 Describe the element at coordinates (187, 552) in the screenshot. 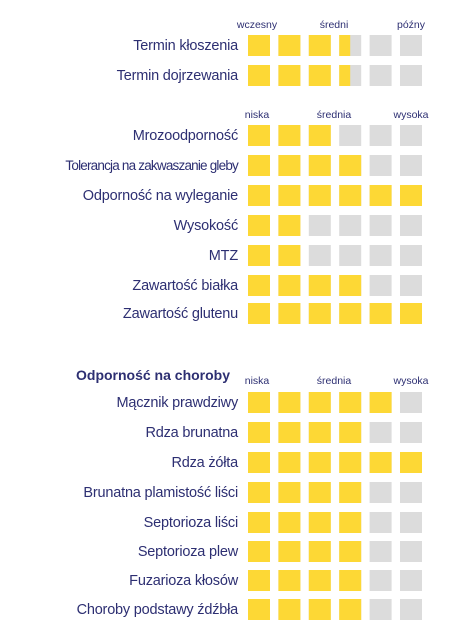

I see `row-label: Septorioza plew` at that location.